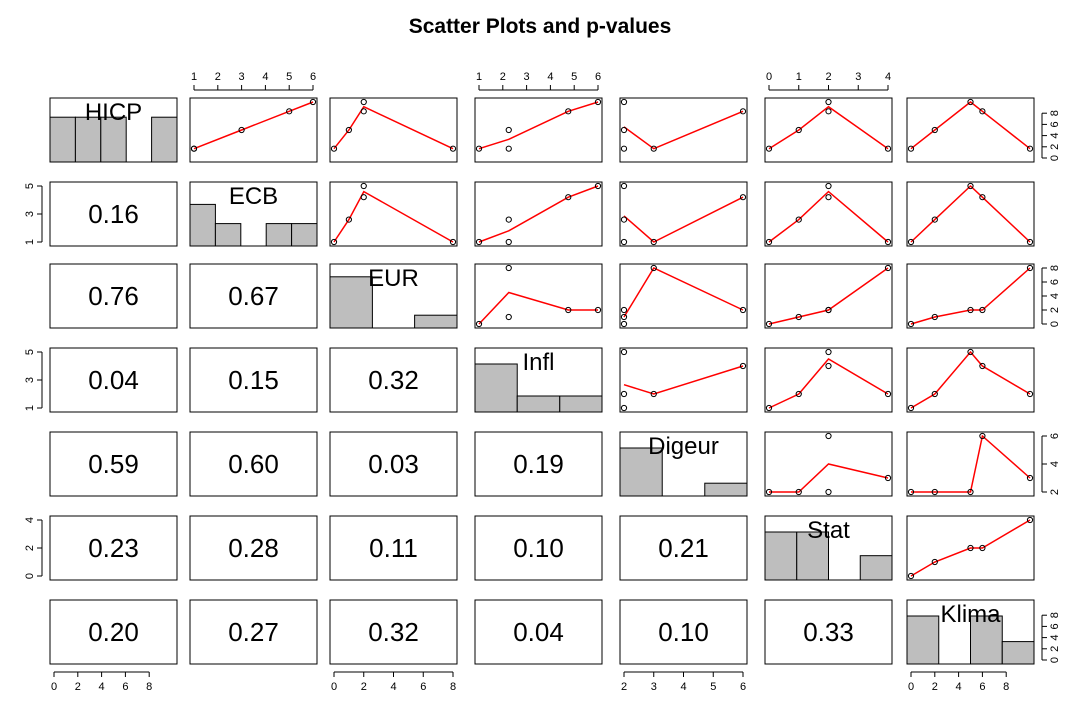  I want to click on tick-label: 3, so click(242, 77).